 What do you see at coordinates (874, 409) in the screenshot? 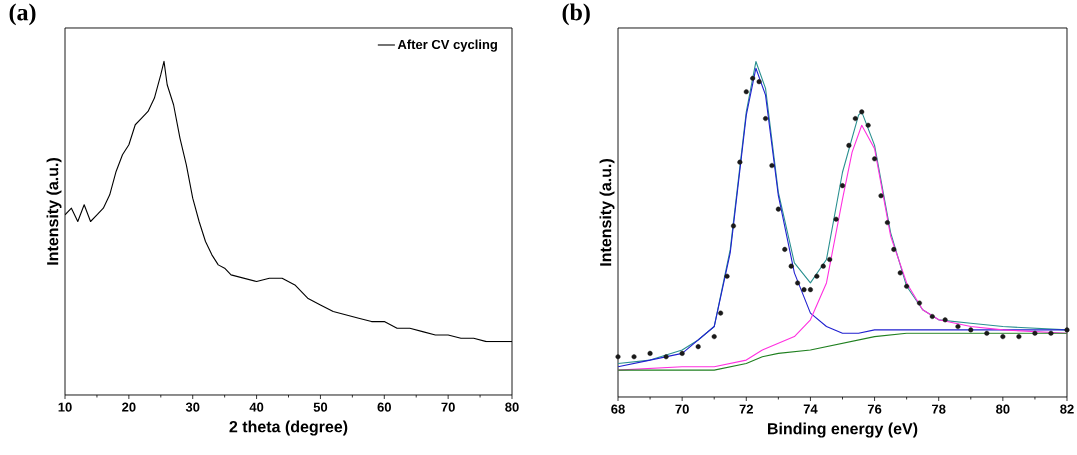
I see `x-tick-label: 76` at bounding box center [874, 409].